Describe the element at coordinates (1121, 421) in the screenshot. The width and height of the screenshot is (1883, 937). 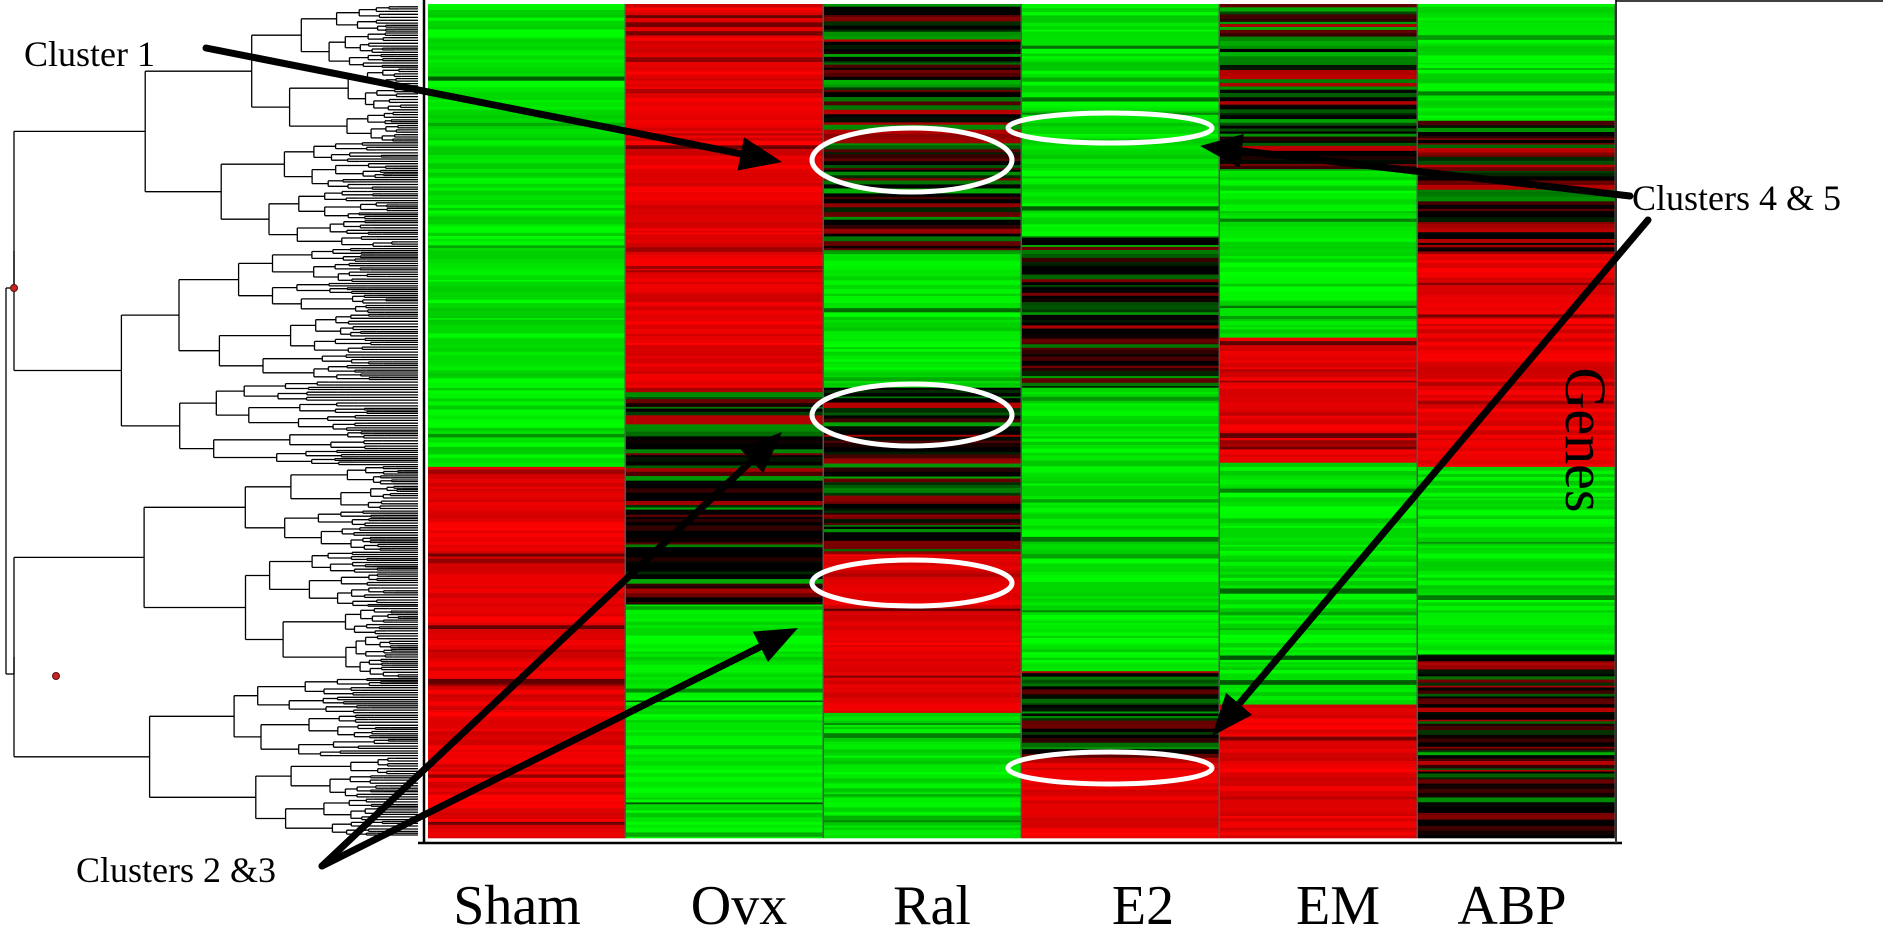
I see `heatmap-column-e2` at that location.